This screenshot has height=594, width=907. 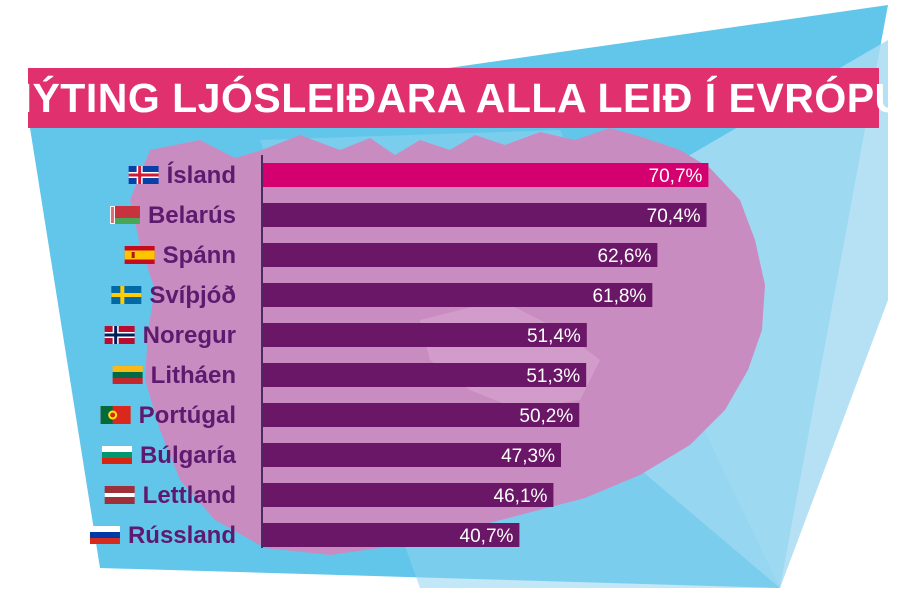 I want to click on category-label-9: Lettland, so click(x=189, y=495).